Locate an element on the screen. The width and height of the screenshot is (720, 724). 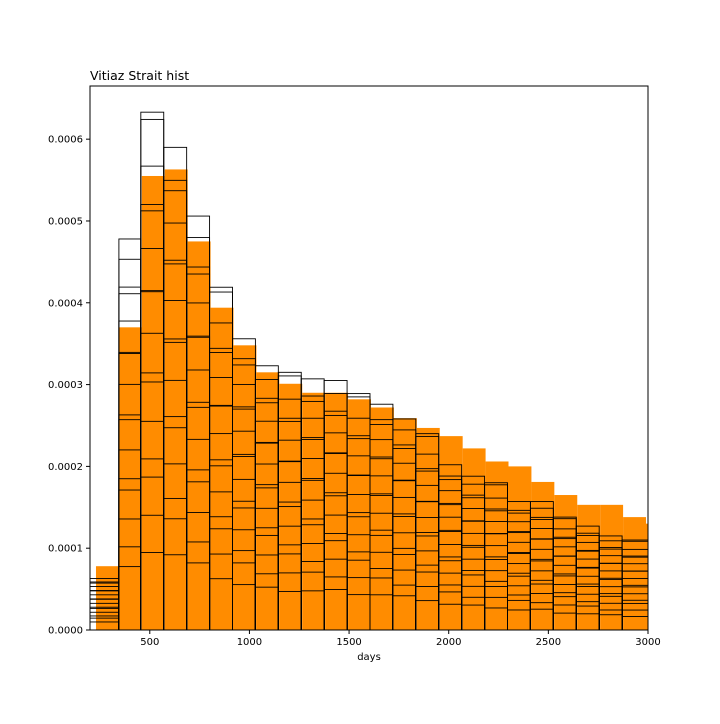
x-tick-label-2: 1500 is located at coordinates (348, 642).